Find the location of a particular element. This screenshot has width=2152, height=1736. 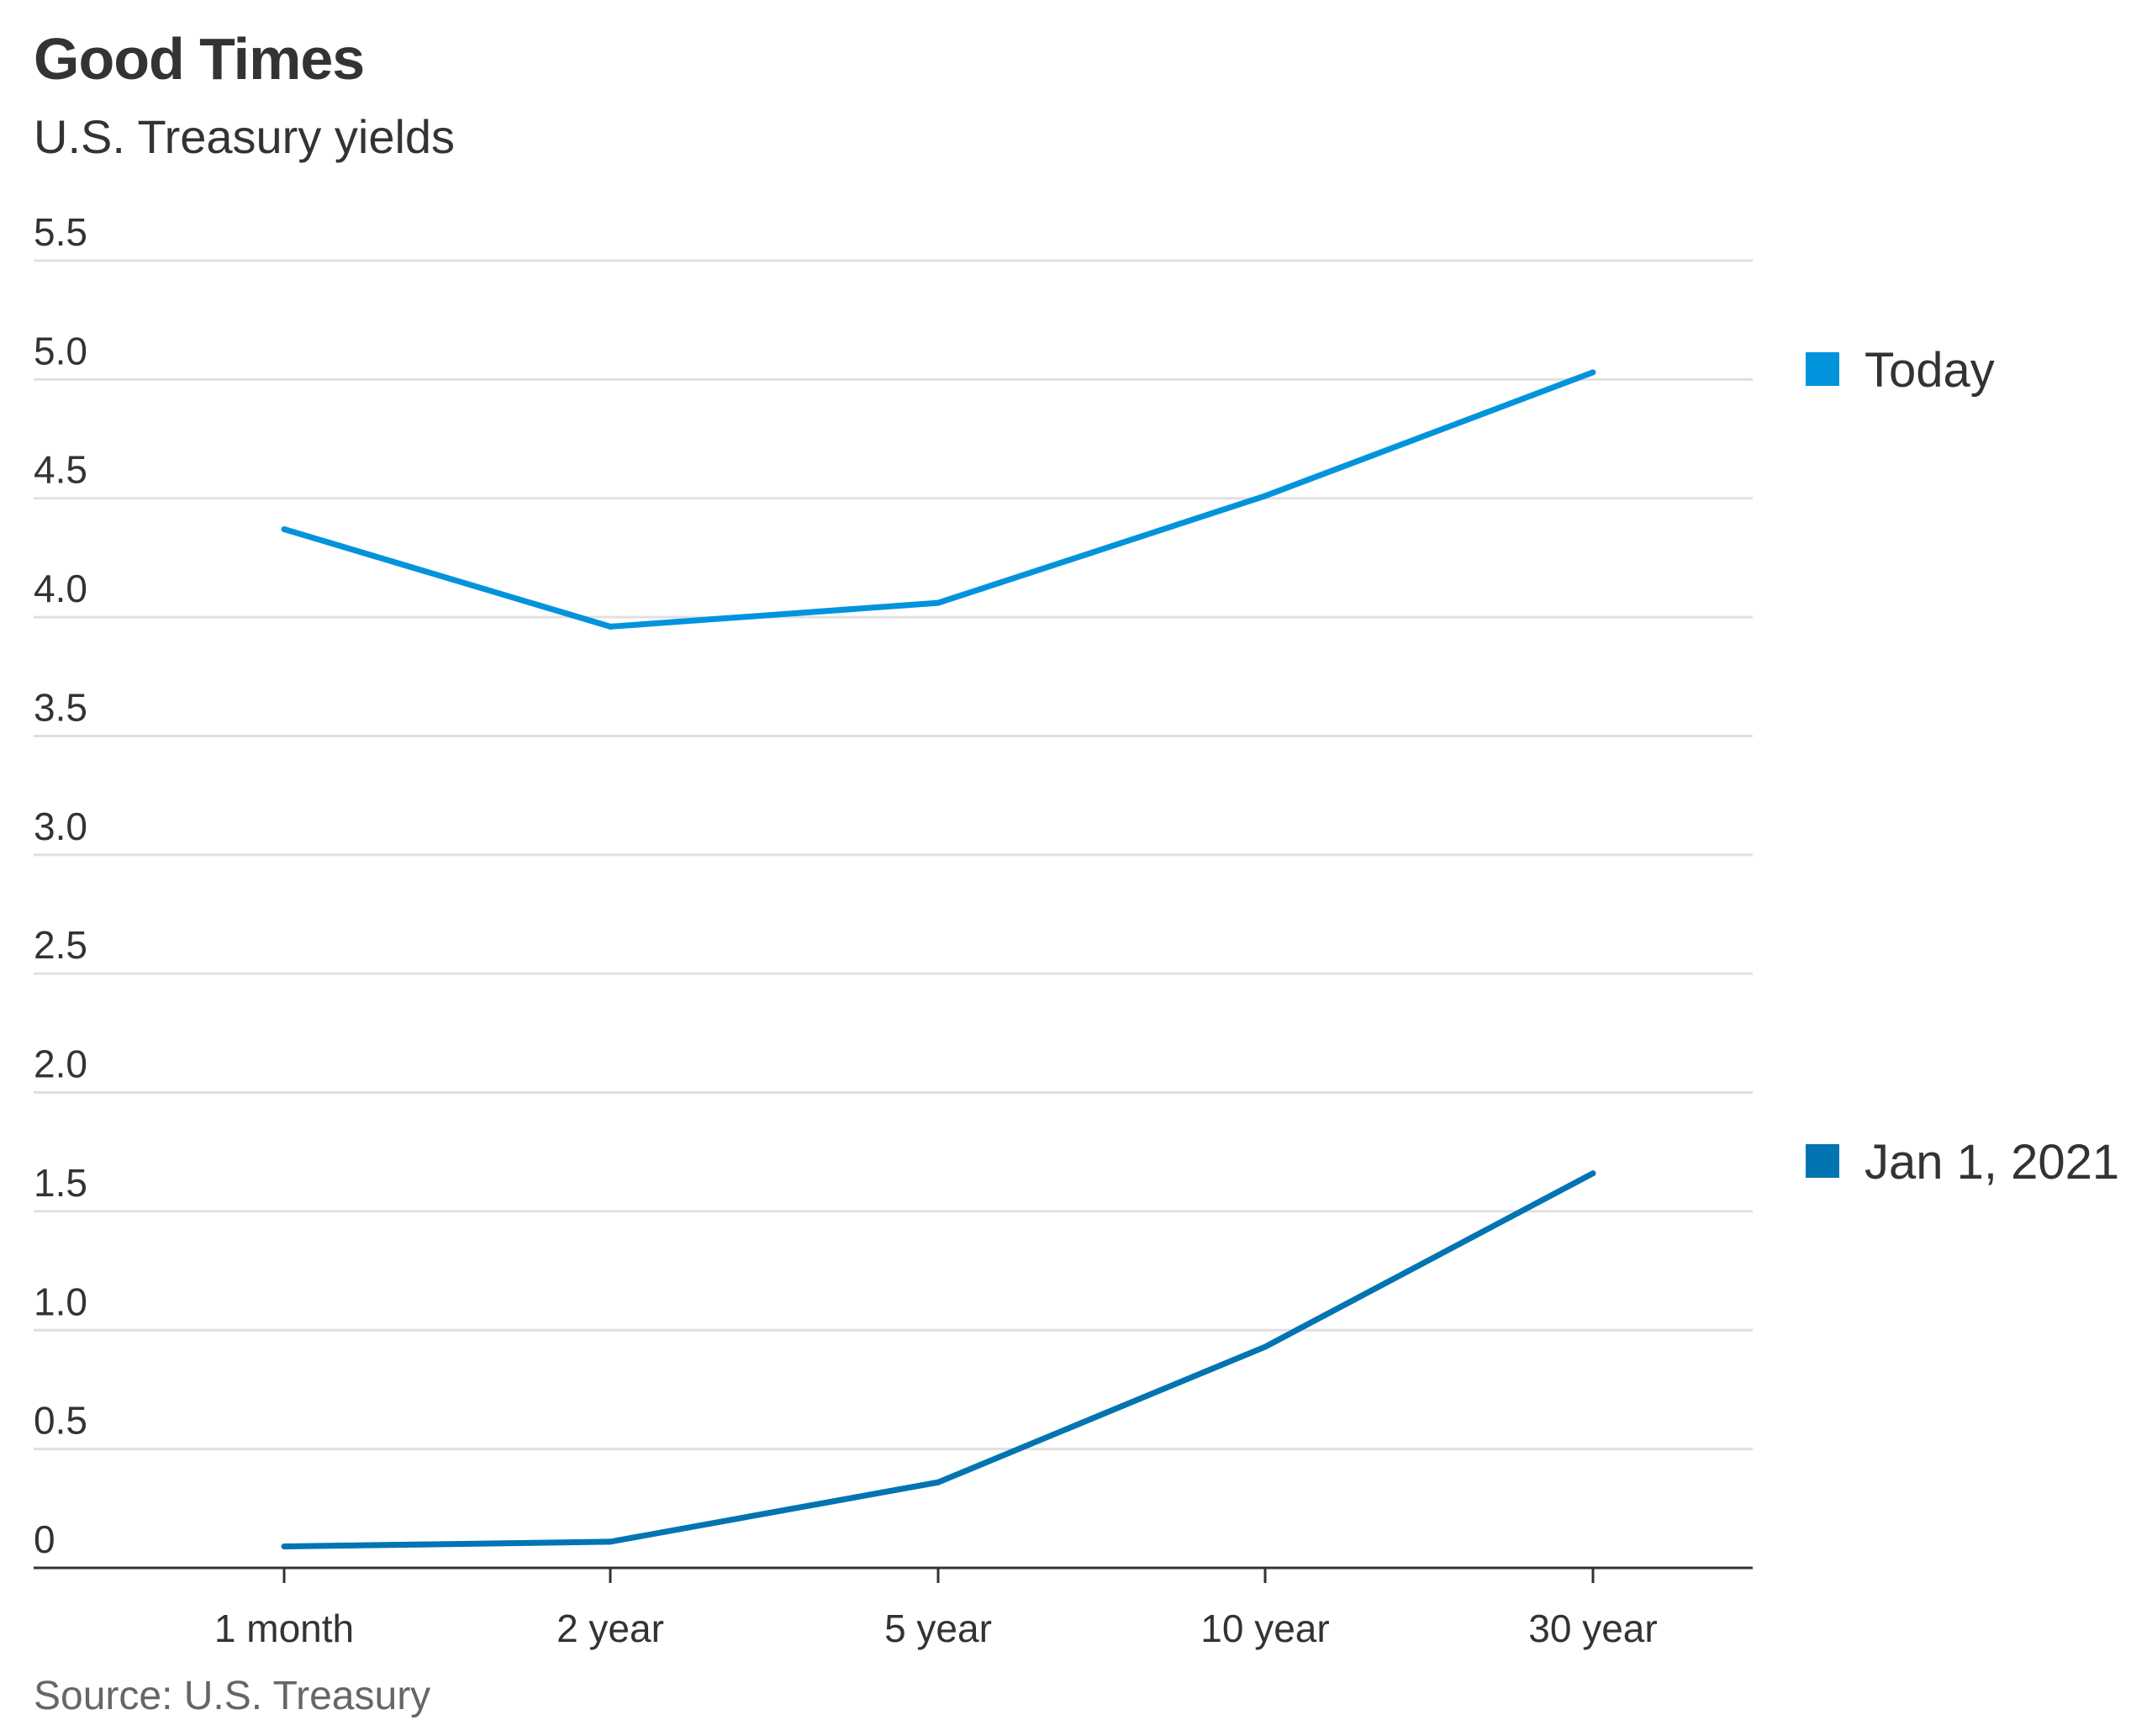

x-axis: 1 month 2 year 5 year 10 year 30 year is located at coordinates (894, 1608).